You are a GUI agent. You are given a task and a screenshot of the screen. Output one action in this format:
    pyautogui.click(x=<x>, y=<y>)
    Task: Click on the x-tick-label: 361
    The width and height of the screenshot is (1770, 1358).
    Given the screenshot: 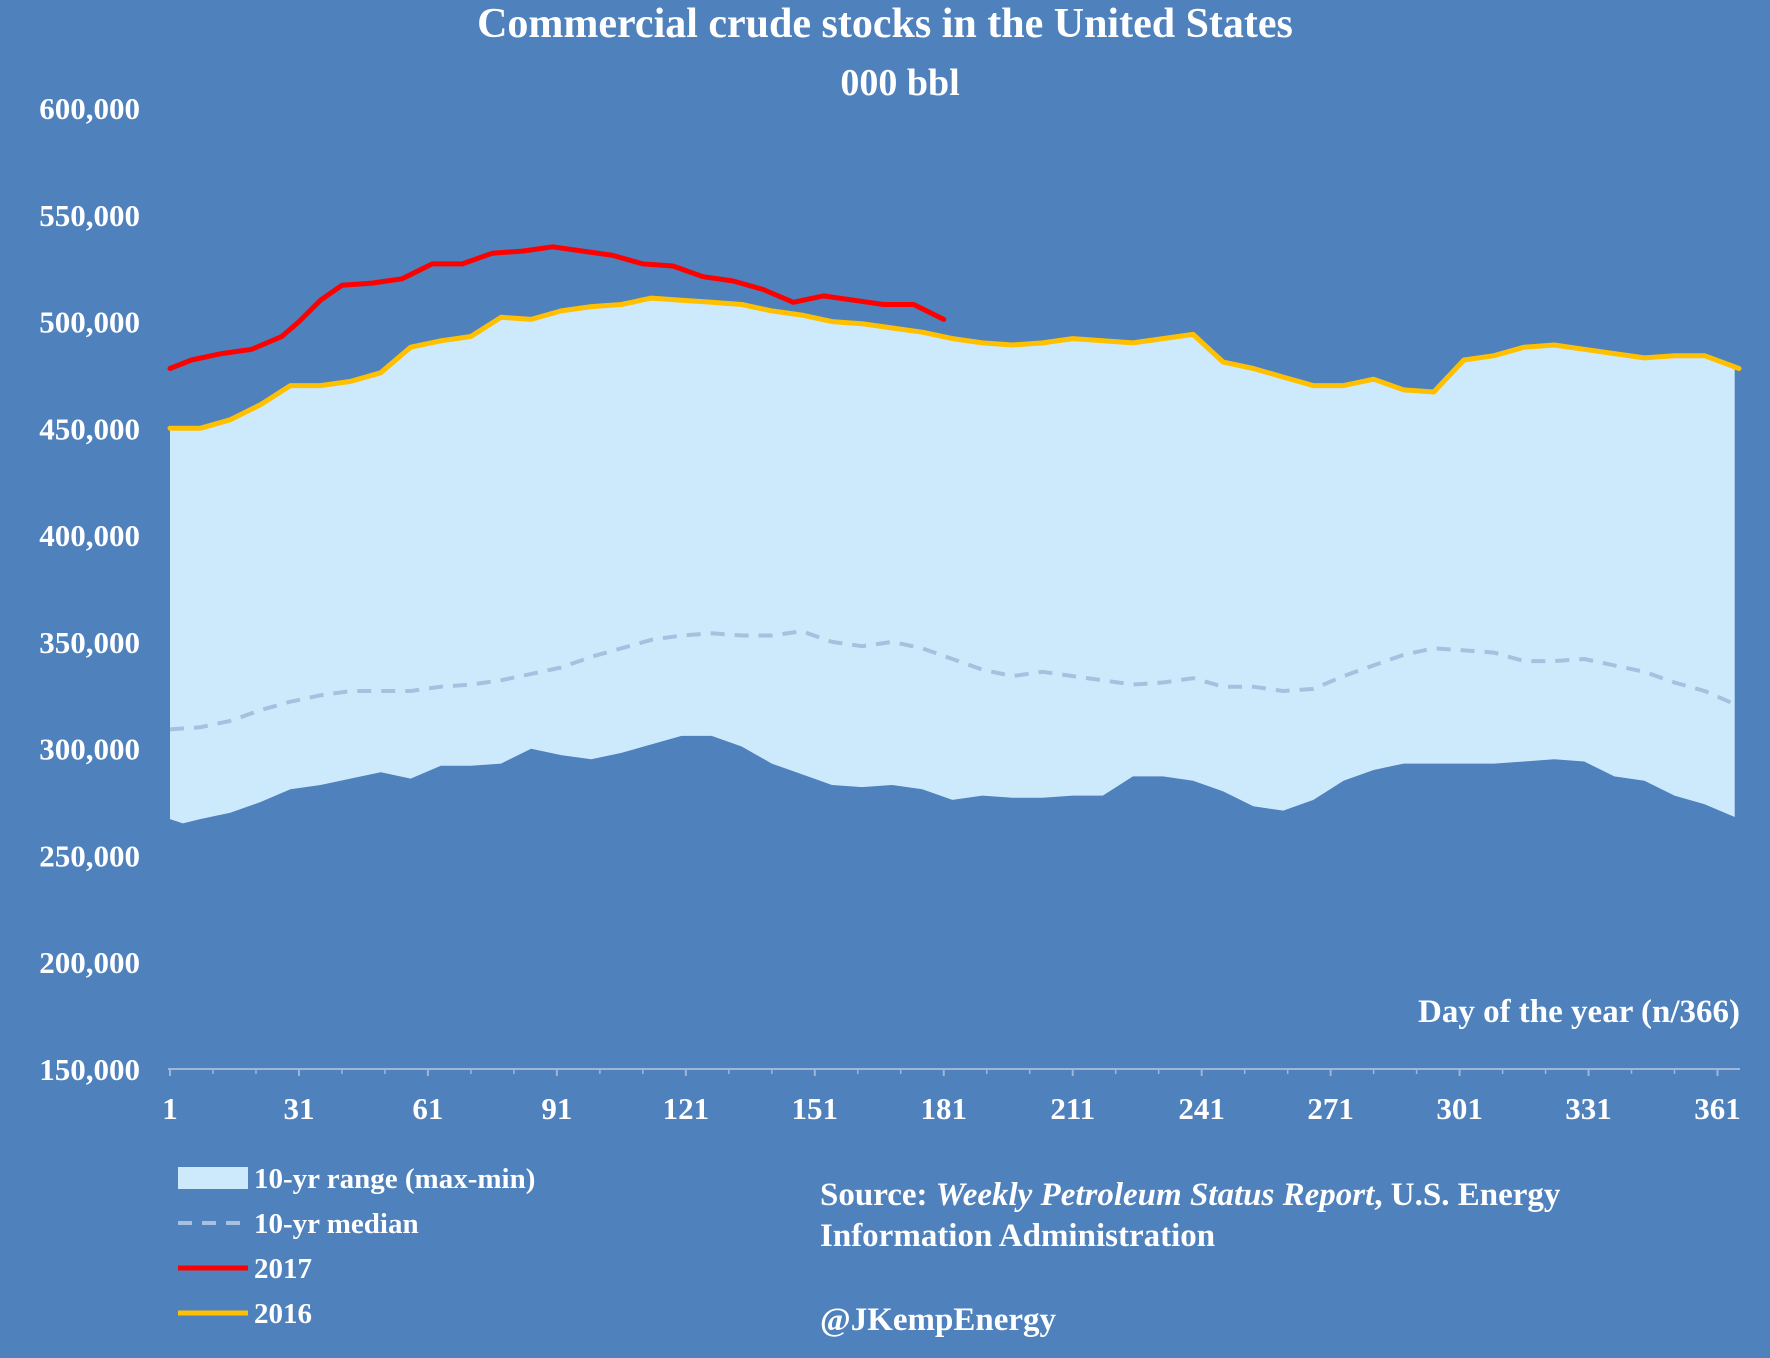 What is the action you would take?
    pyautogui.click(x=1717, y=1108)
    